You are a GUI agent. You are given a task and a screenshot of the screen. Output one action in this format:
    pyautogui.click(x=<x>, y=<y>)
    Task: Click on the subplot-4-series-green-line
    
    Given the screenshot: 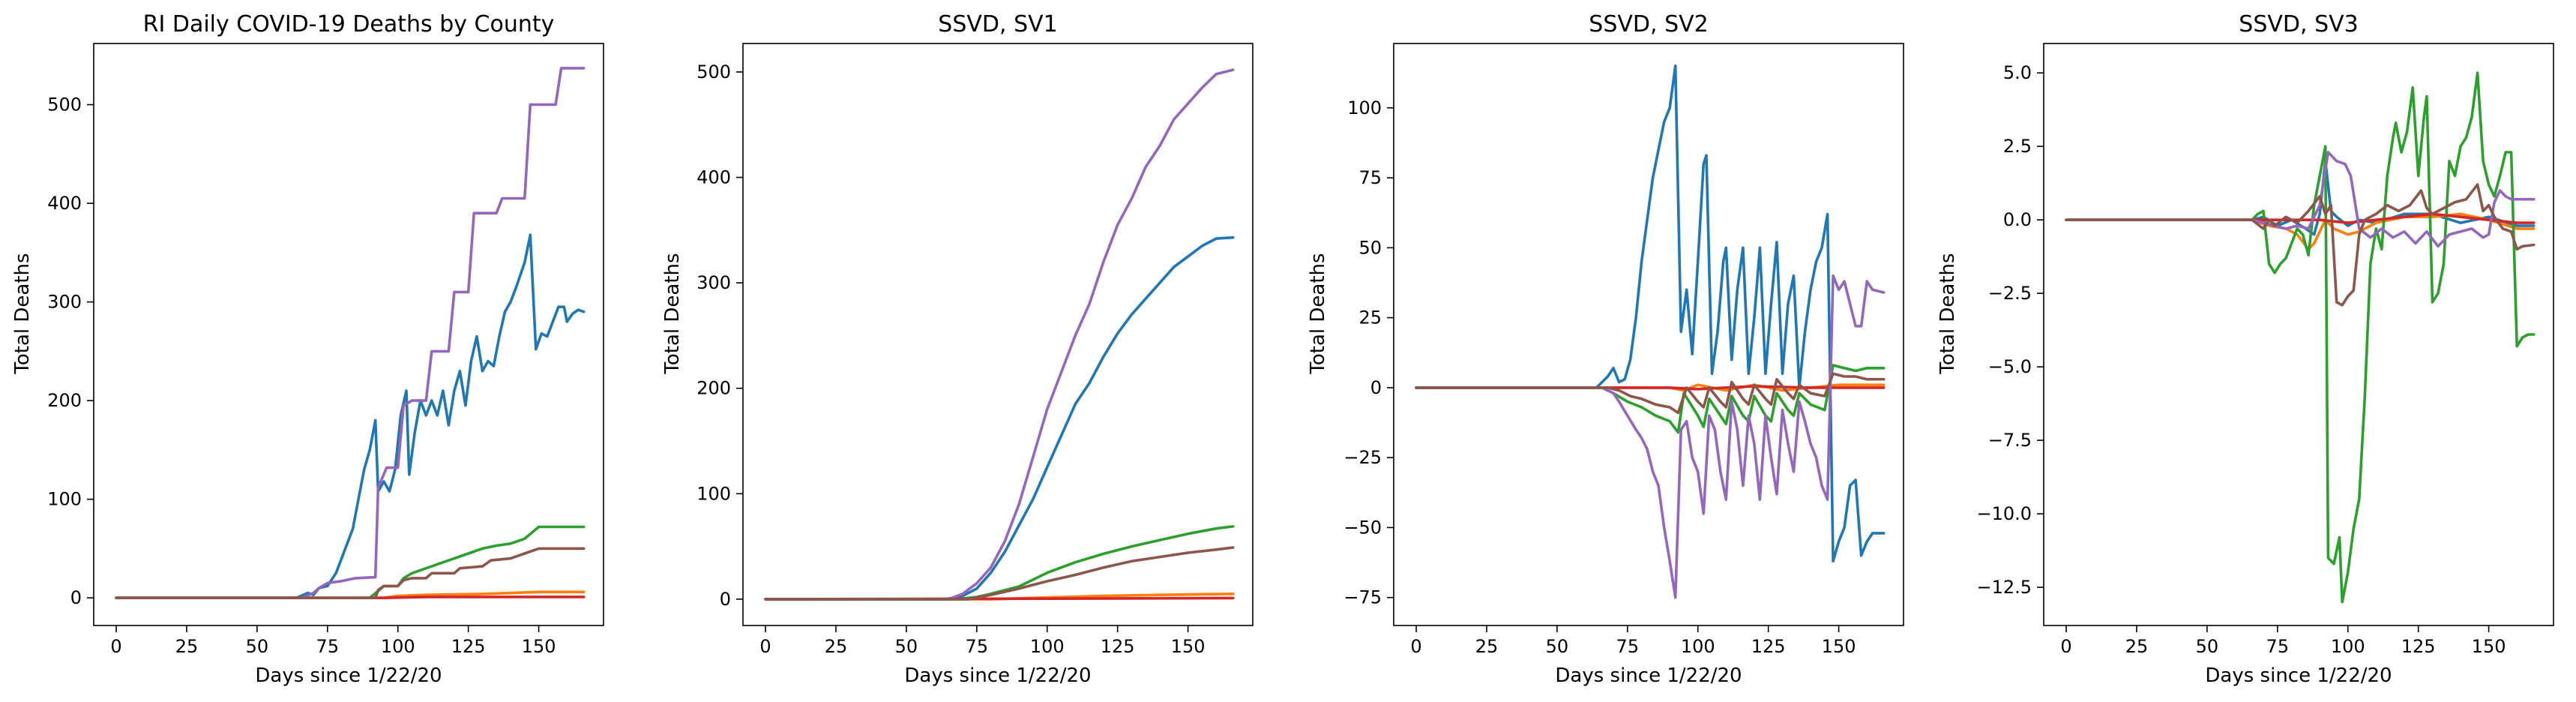 What is the action you would take?
    pyautogui.click(x=2300, y=337)
    